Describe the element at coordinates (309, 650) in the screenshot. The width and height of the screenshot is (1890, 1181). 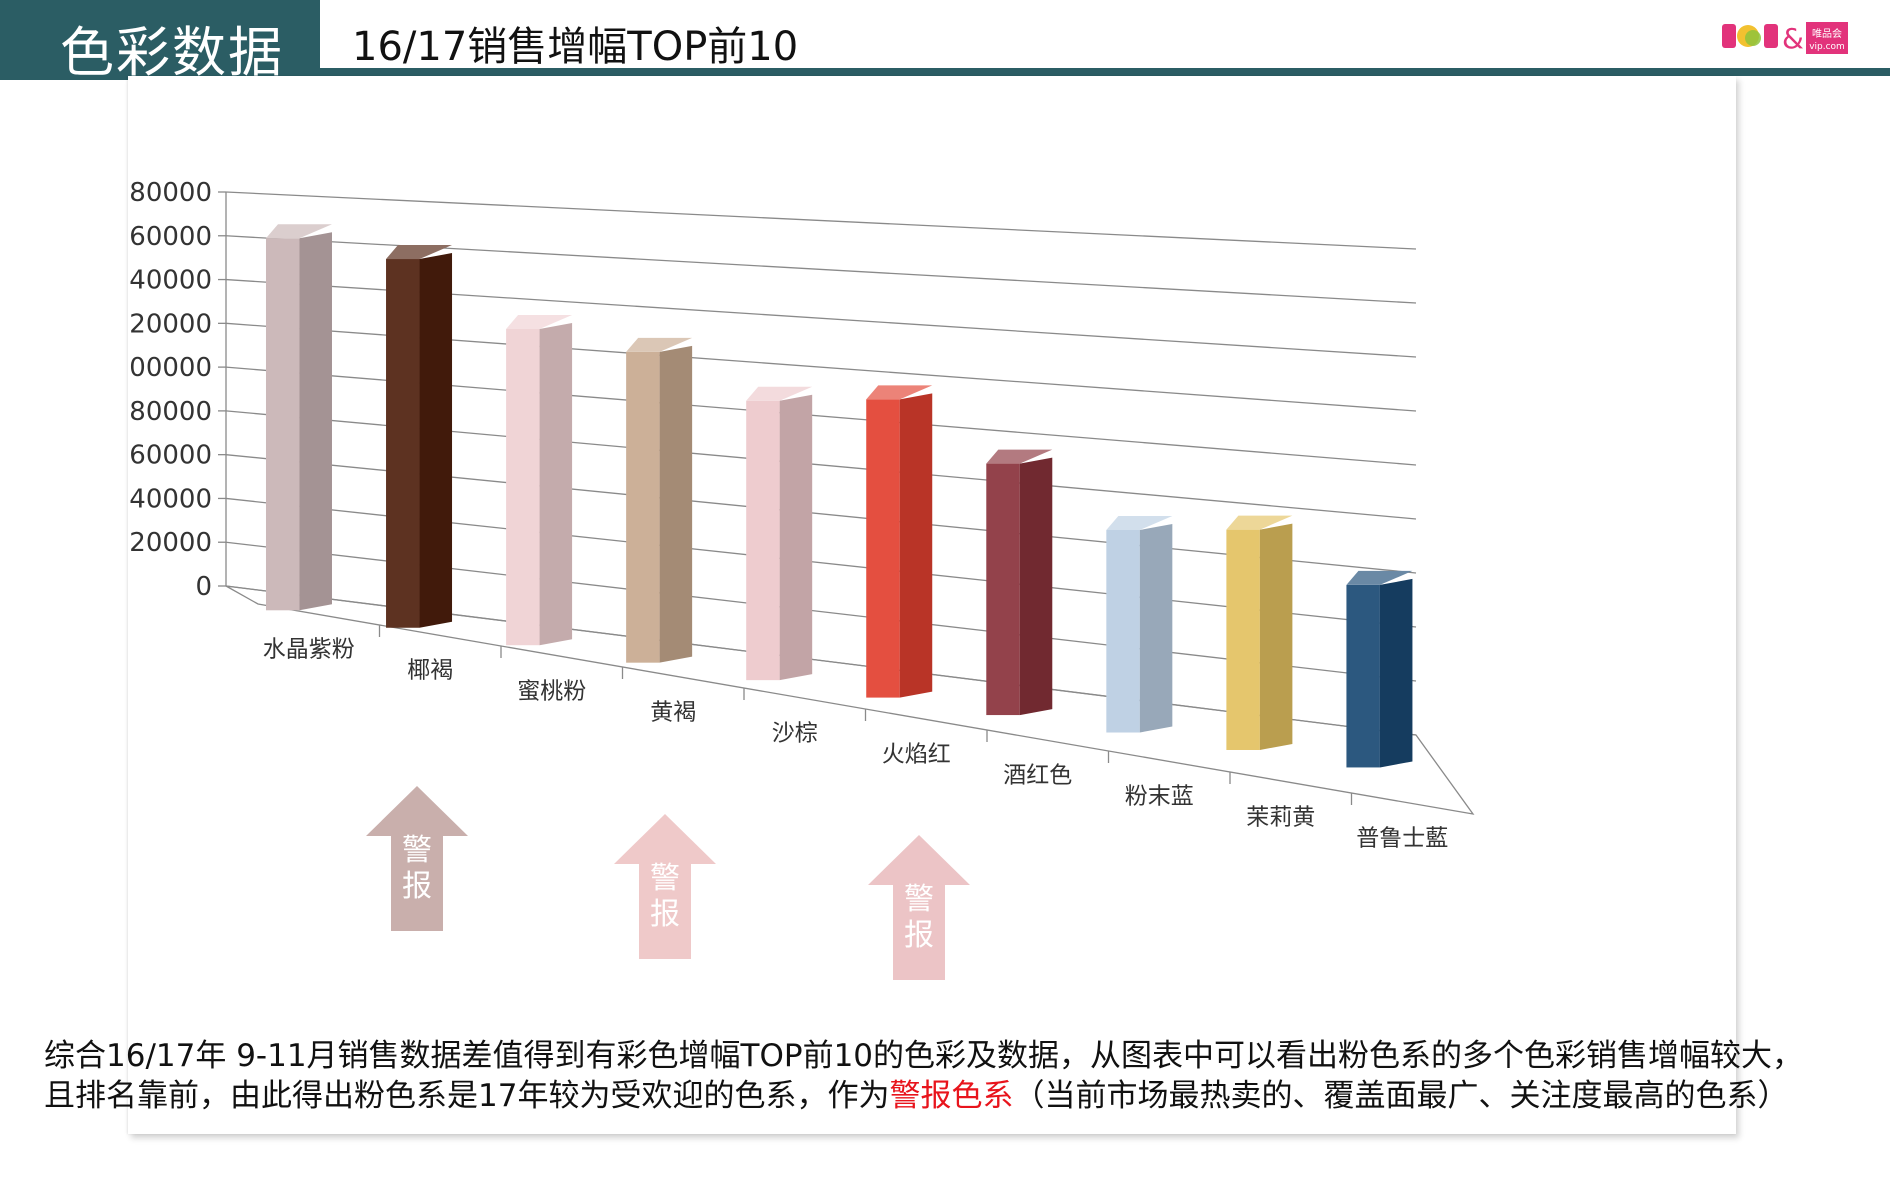
I see `x-category-label: 水晶紫粉` at that location.